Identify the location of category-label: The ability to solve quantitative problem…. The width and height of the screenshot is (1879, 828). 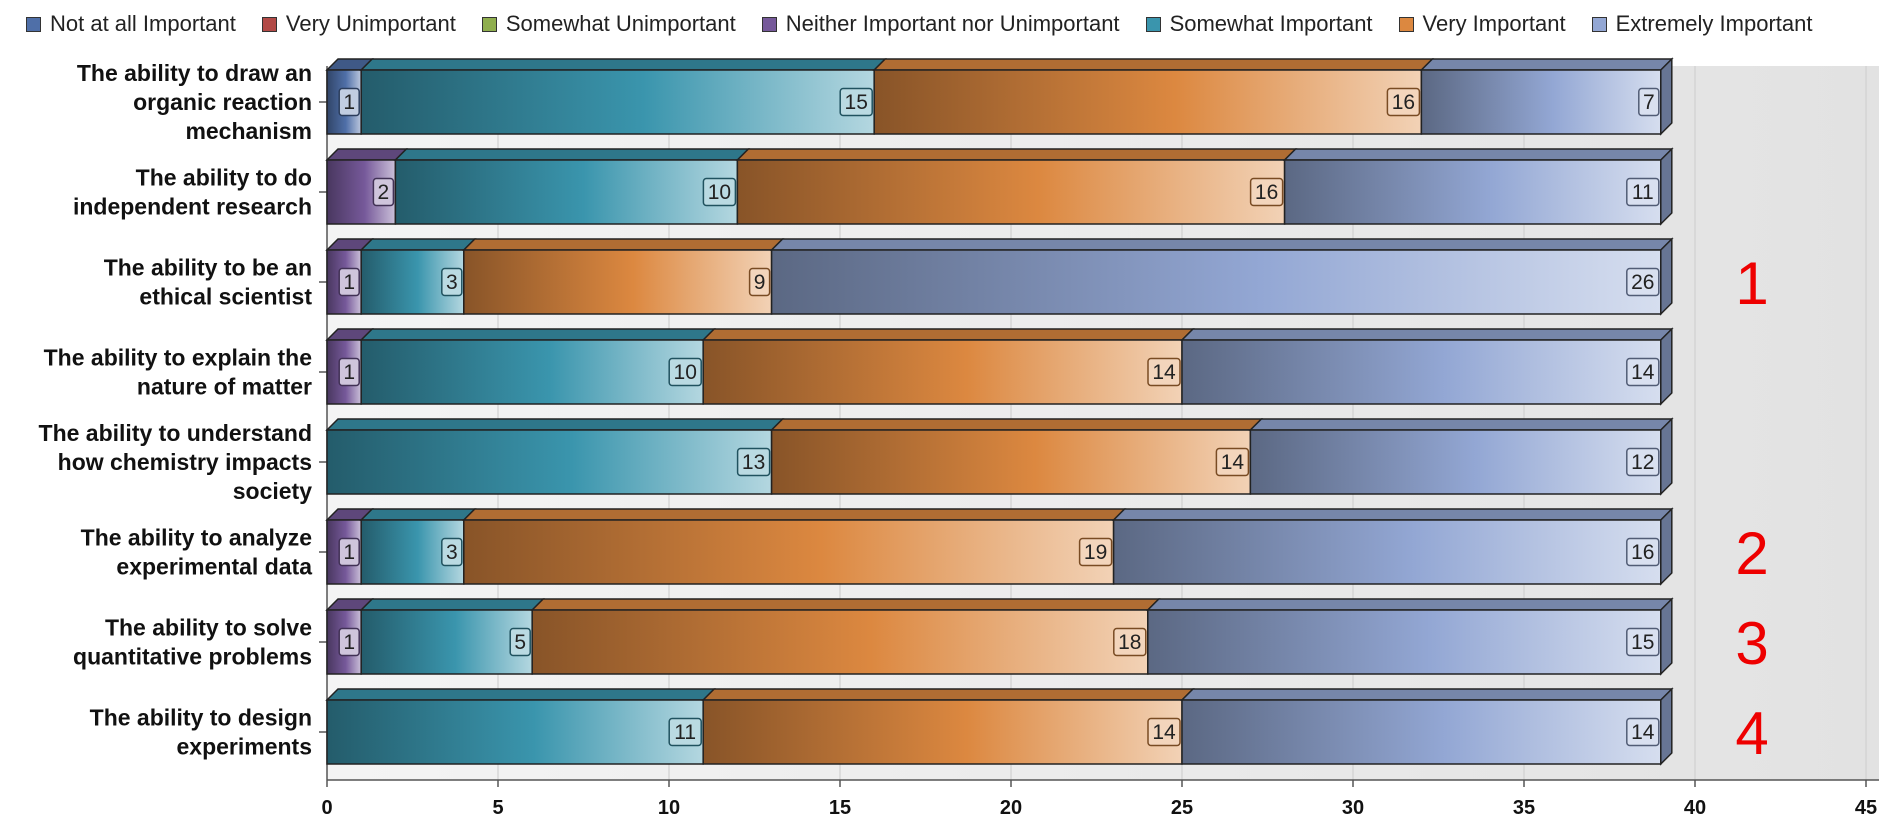
(192, 642).